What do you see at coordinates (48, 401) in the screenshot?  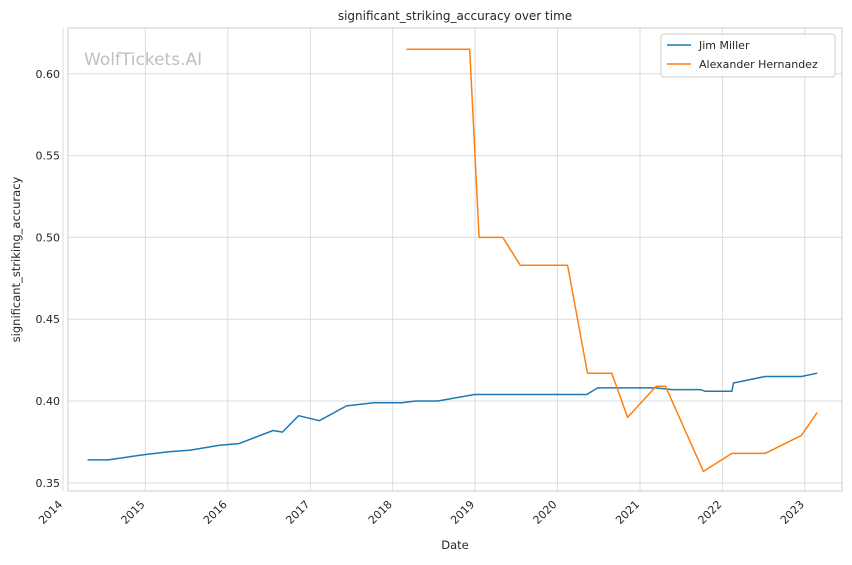 I see `y-tick-label: 0.40` at bounding box center [48, 401].